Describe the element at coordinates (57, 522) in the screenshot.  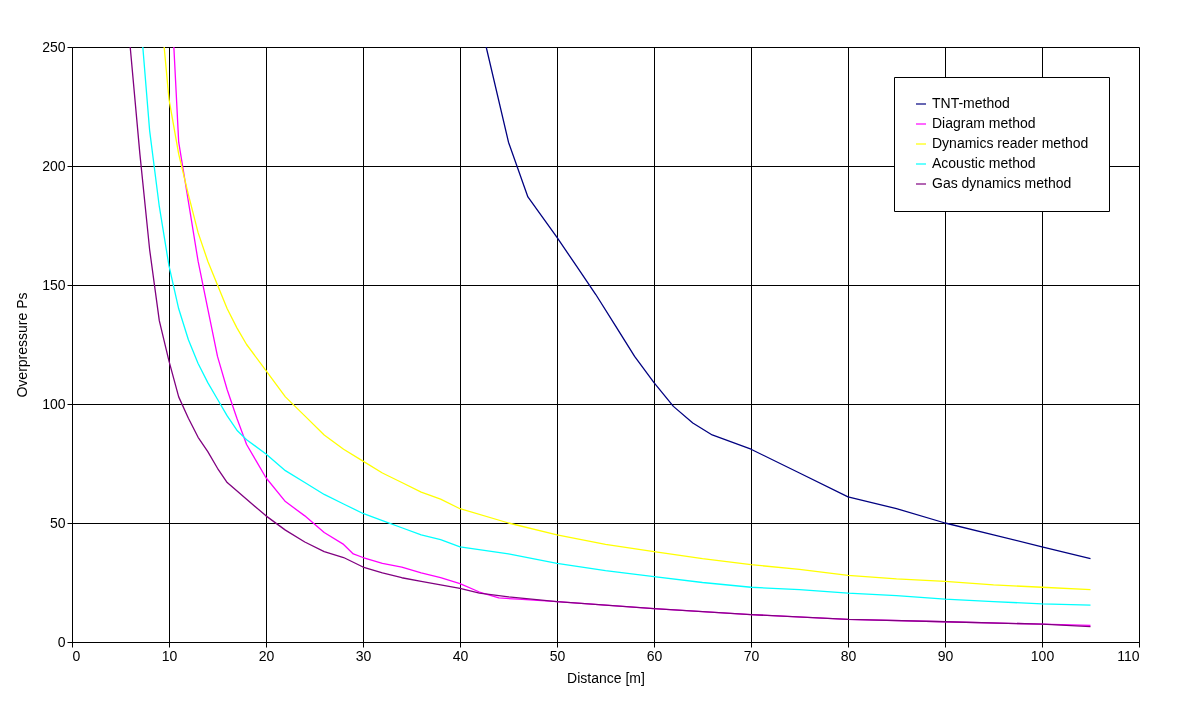
I see `y-tick-label: 50` at that location.